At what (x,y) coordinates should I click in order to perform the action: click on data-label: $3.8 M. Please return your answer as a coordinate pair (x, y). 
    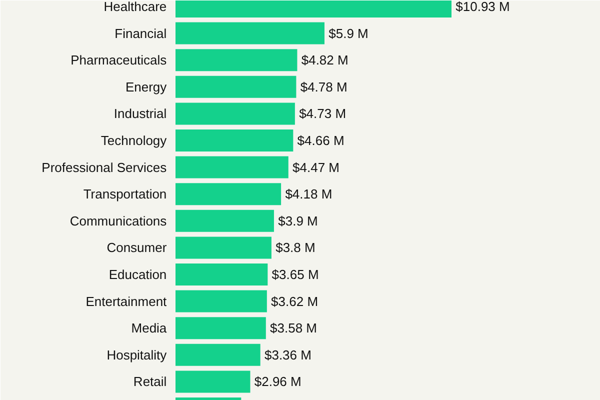
    Looking at the image, I should click on (296, 248).